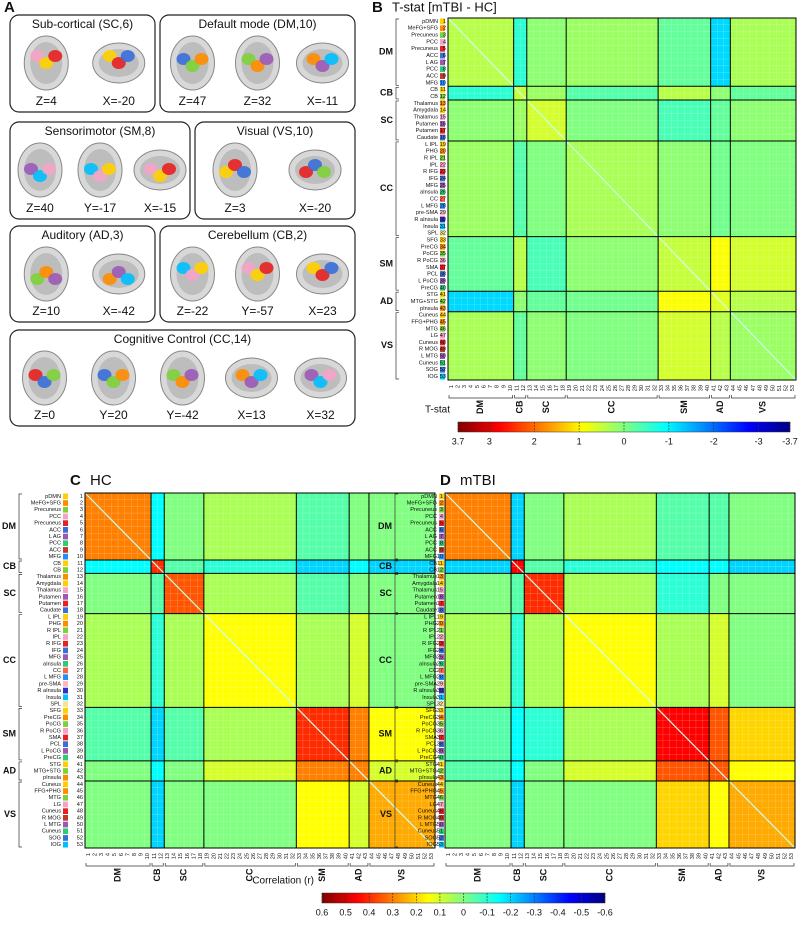 The image size is (800, 926). I want to click on column-number: 34, so click(668, 388).